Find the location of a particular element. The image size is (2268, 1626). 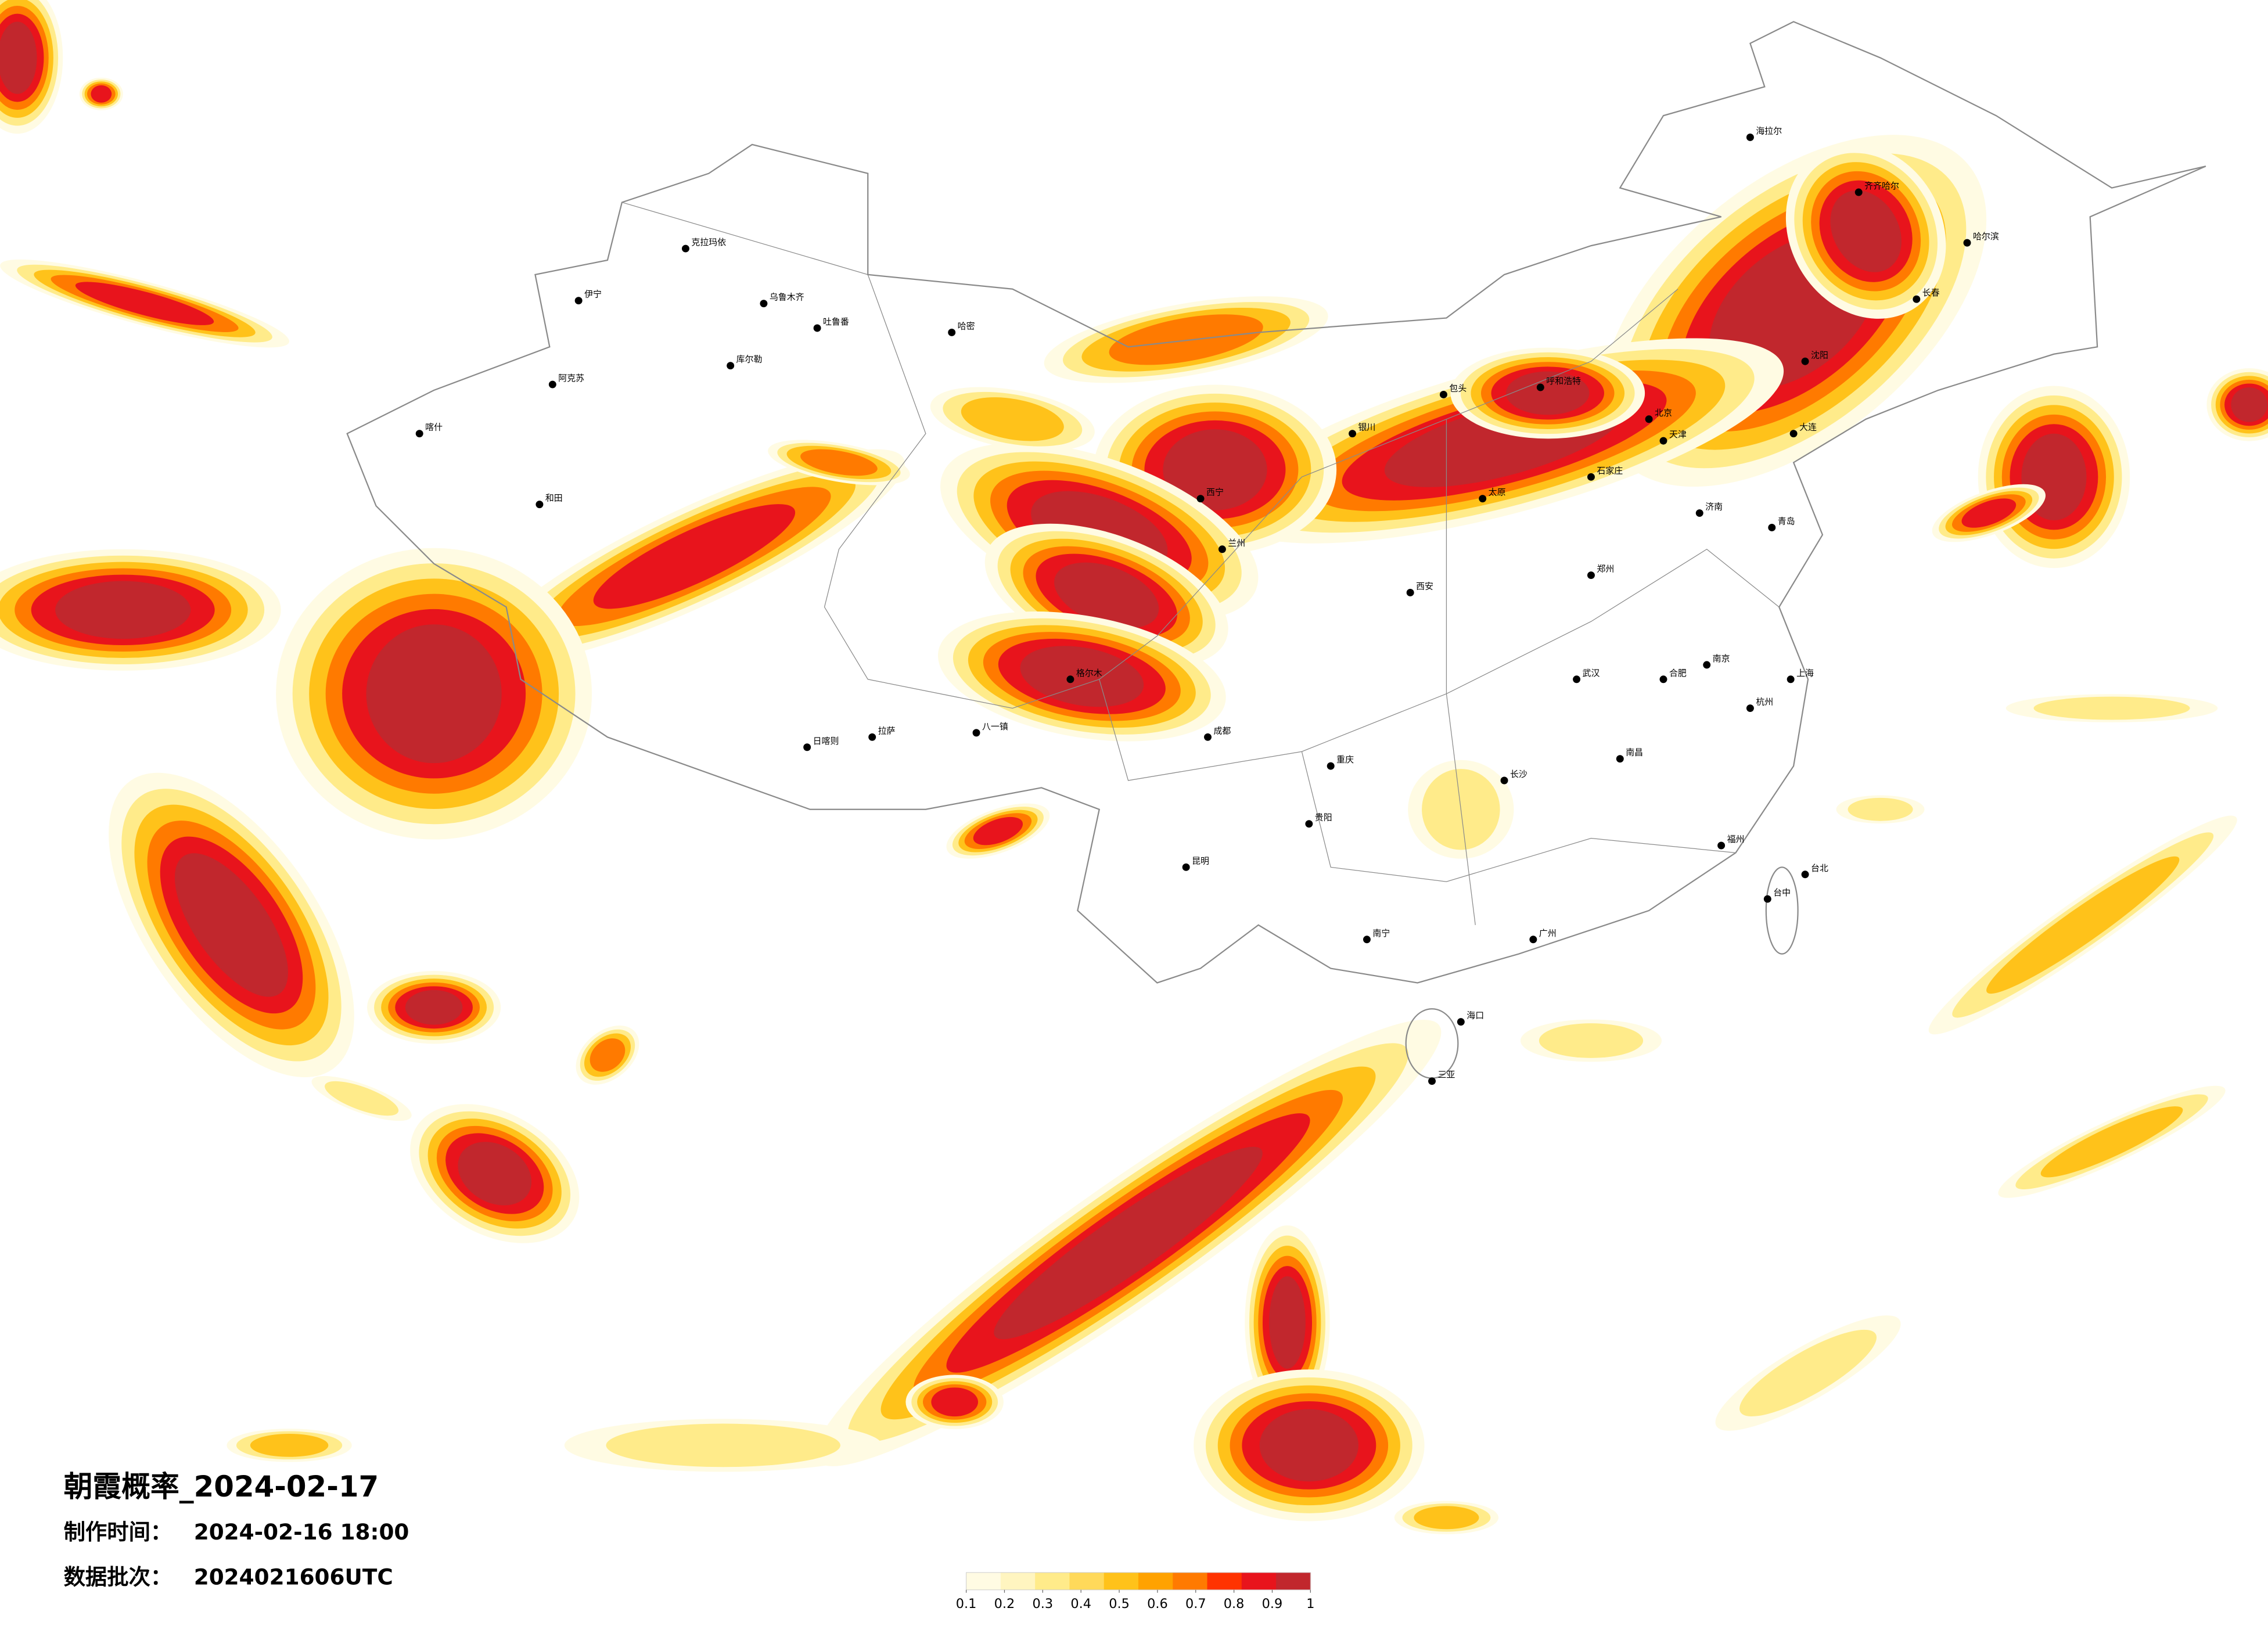

city-label: 兰州 is located at coordinates (1236, 543).